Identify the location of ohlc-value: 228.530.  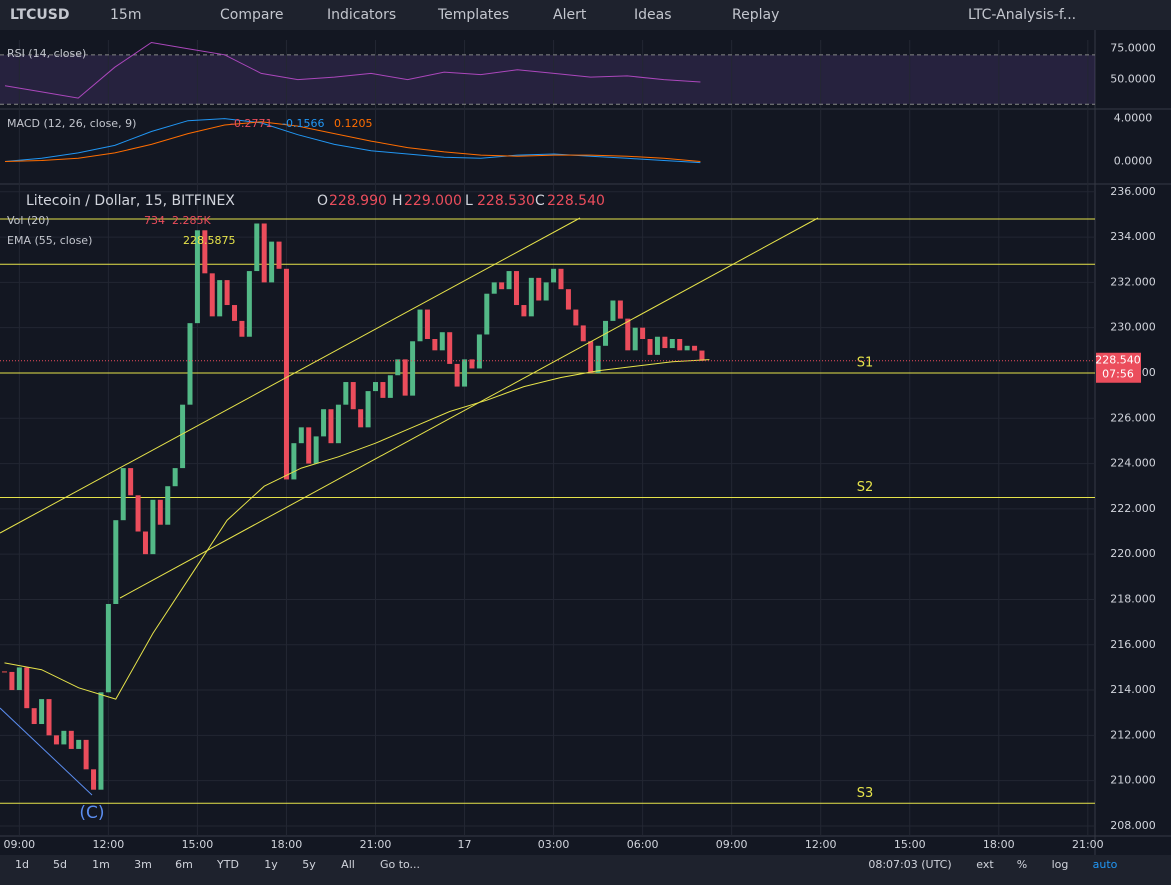
(506, 201).